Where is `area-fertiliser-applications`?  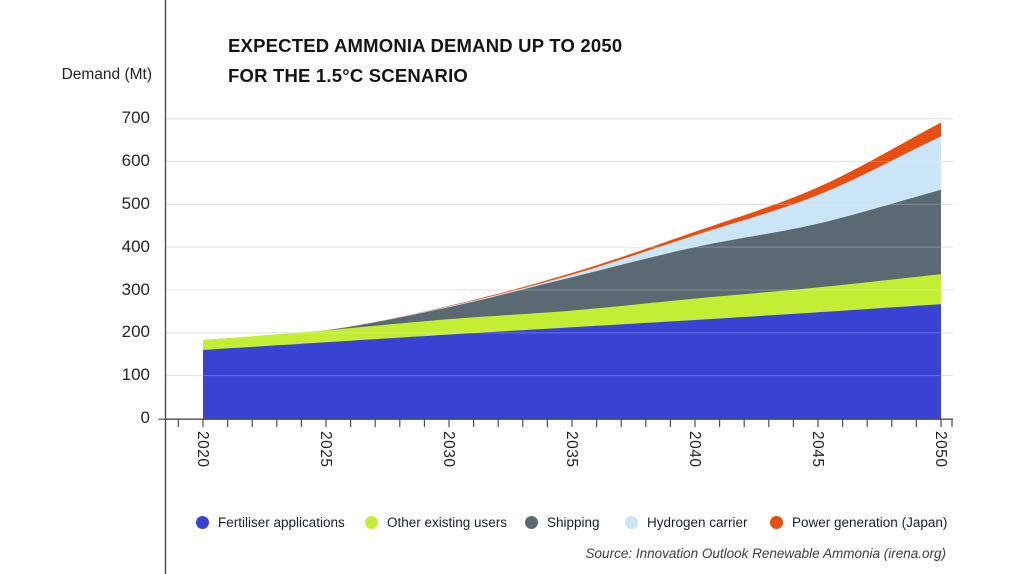
area-fertiliser-applications is located at coordinates (572, 361).